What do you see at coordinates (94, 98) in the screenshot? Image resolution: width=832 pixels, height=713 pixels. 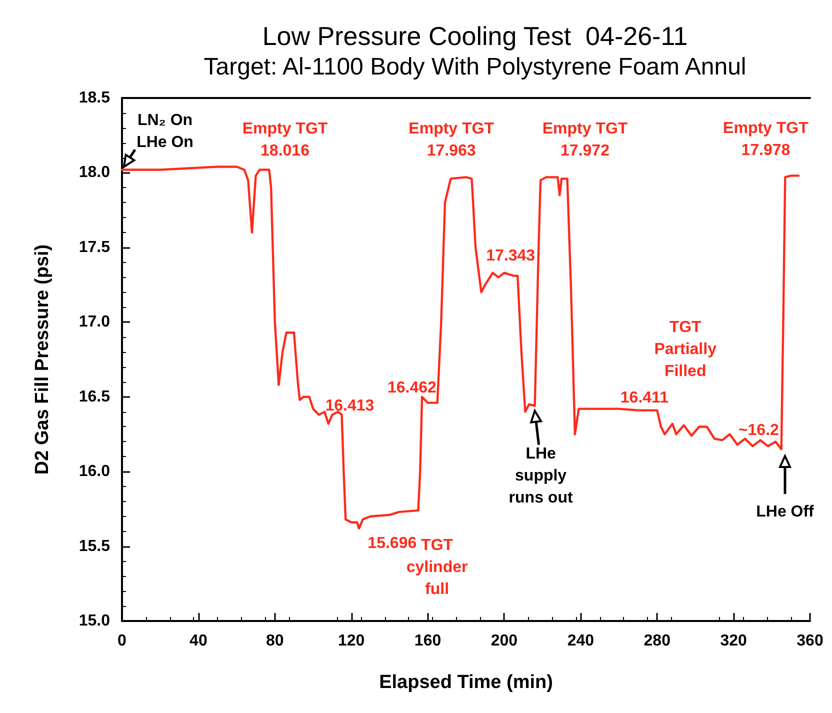 I see `y-tick-label: 18.5` at bounding box center [94, 98].